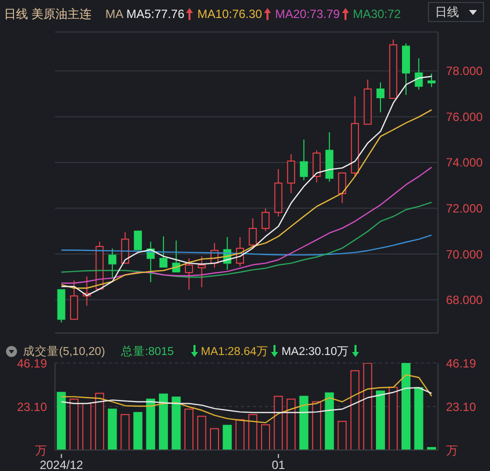 The width and height of the screenshot is (490, 471). Describe the element at coordinates (114, 14) in the screenshot. I see `text: MA` at that location.